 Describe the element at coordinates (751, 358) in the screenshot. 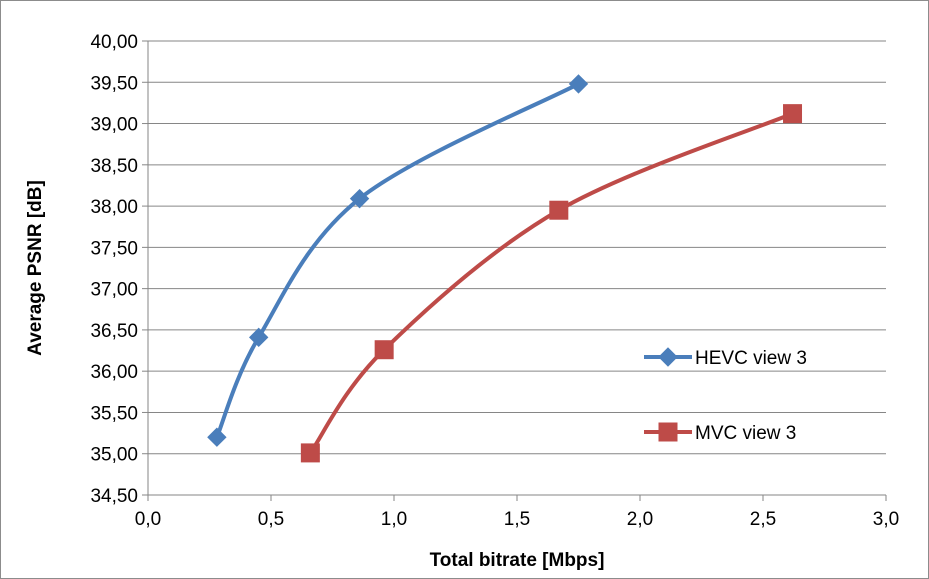

I see `legend-label: HEVC view 3` at that location.